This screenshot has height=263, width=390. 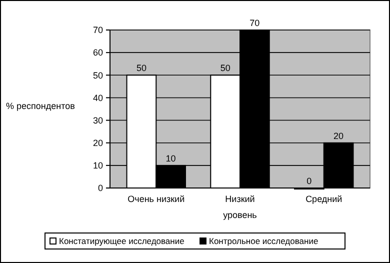 What do you see at coordinates (263, 241) in the screenshot?
I see `legend-label: Контрольное исследование` at bounding box center [263, 241].